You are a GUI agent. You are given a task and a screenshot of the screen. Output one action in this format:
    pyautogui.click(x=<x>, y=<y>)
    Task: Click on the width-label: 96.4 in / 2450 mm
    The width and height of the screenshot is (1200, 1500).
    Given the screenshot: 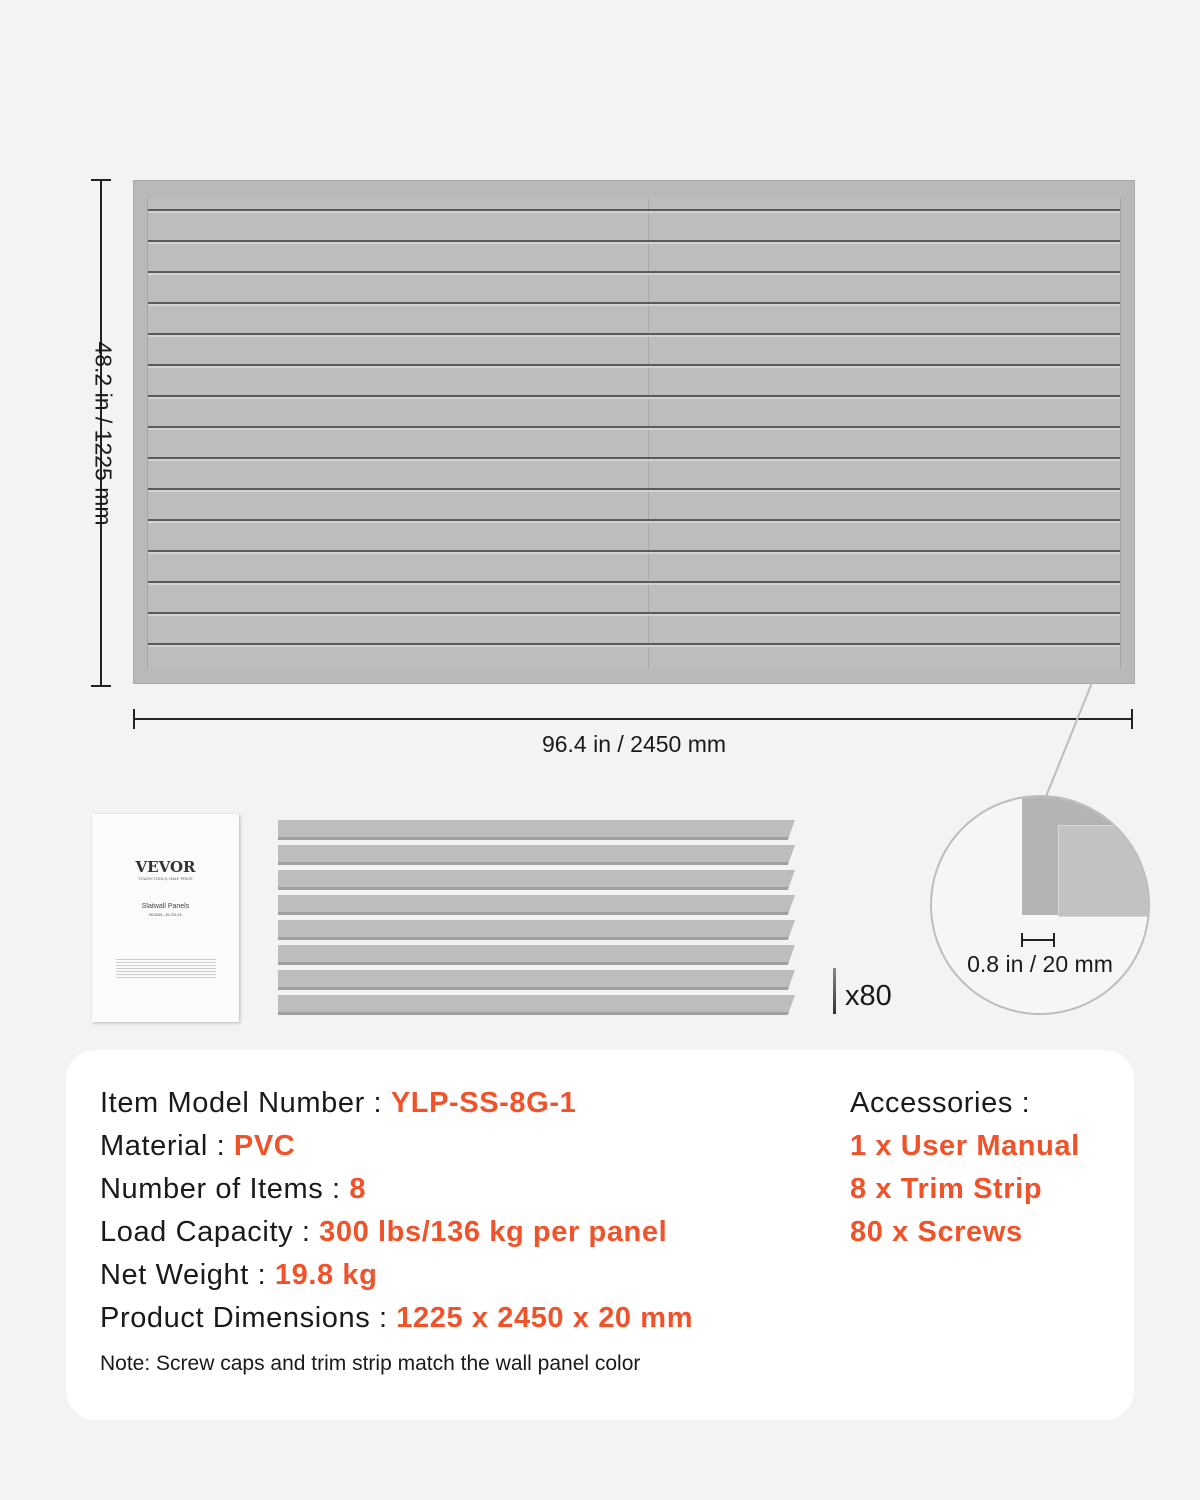 What is the action you would take?
    pyautogui.click(x=634, y=744)
    